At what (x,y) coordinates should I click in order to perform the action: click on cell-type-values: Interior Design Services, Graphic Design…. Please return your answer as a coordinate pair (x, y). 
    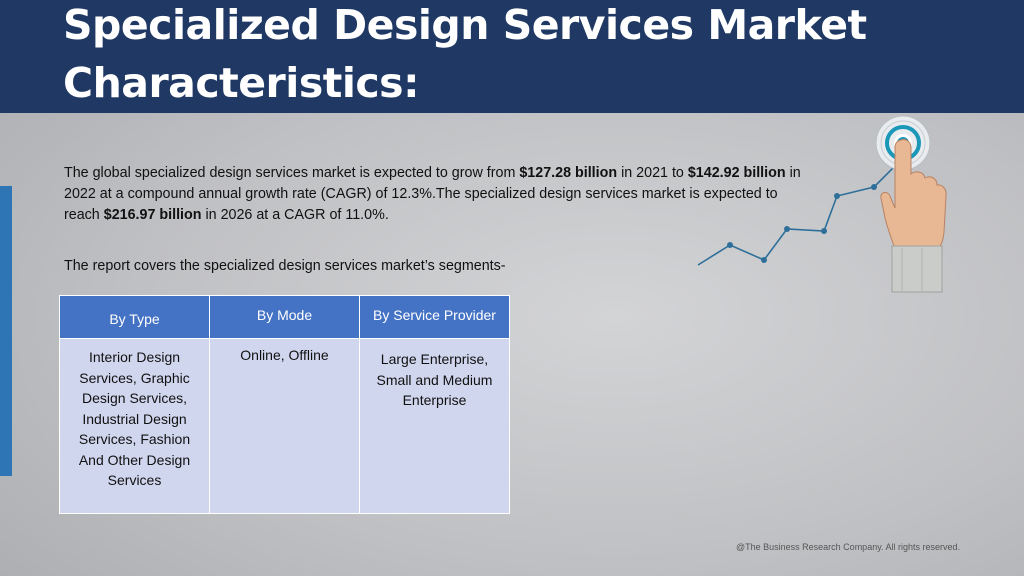
    Looking at the image, I should click on (134, 426).